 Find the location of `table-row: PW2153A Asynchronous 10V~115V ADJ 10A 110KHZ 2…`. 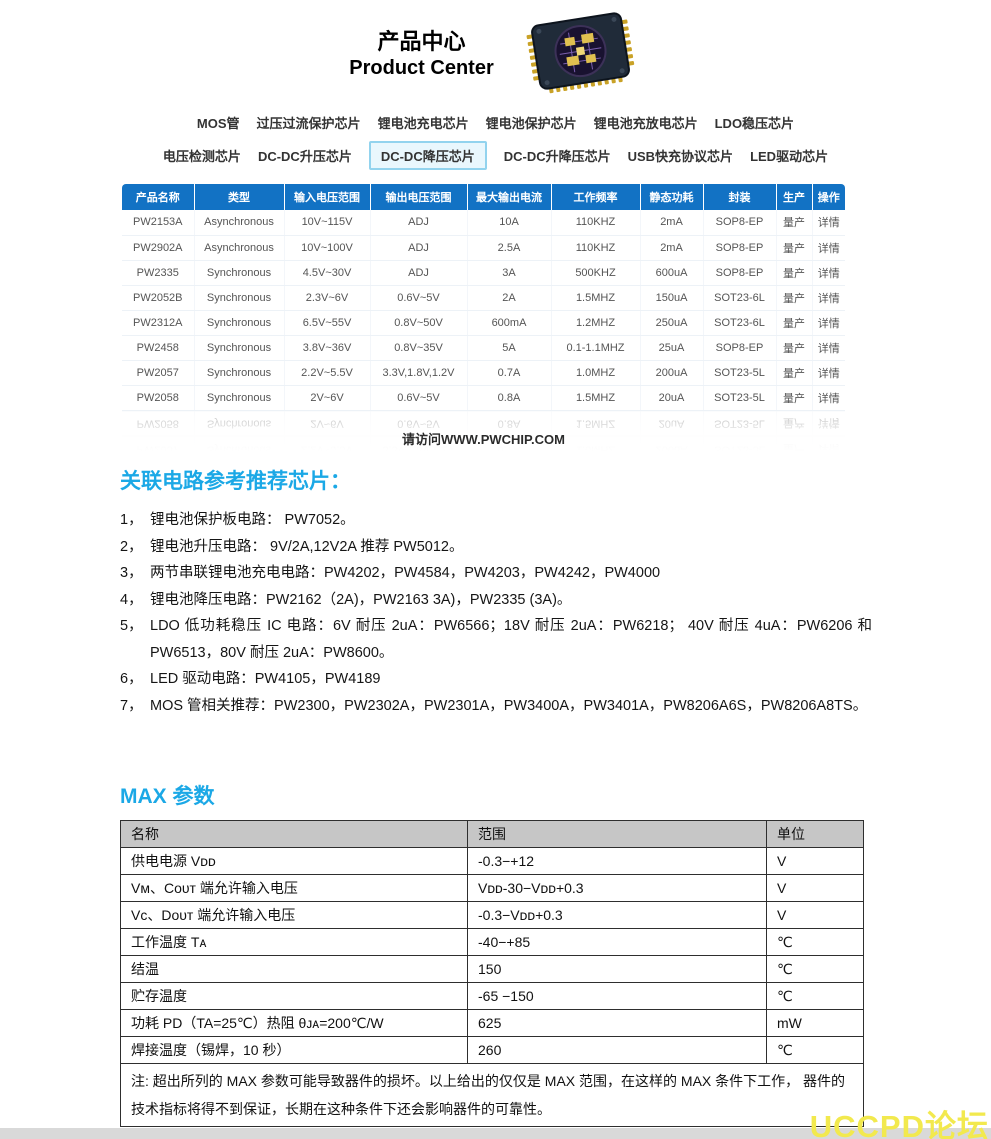

table-row: PW2153A Asynchronous 10V~115V ADJ 10A 110KHZ 2… is located at coordinates (483, 223).